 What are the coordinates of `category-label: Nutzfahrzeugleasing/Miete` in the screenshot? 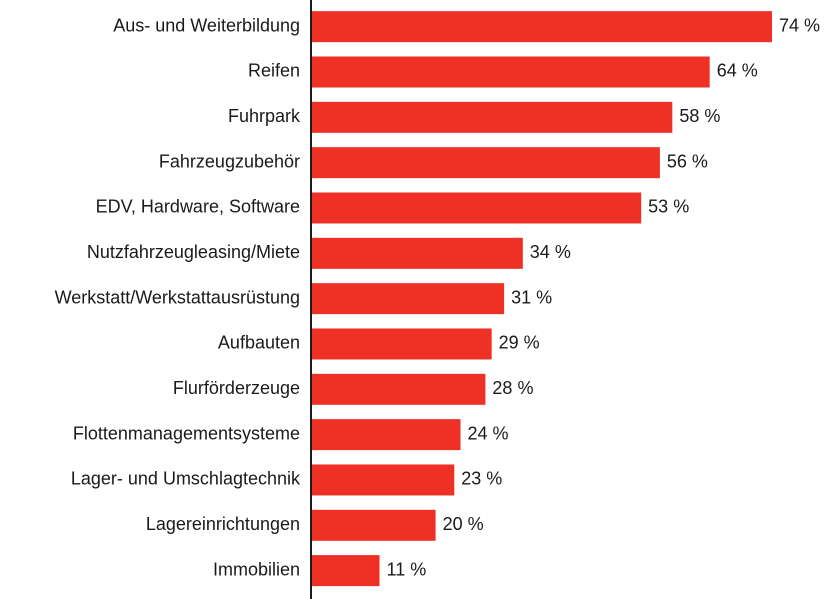 It's located at (193, 252).